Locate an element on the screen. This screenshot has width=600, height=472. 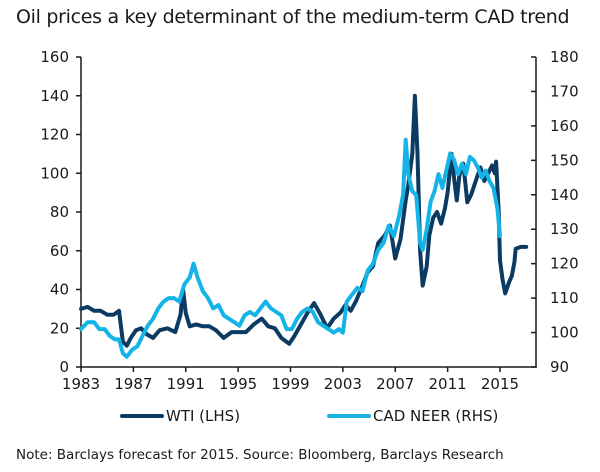
x-axis-ticks: 1983 1987 1991 1995 1999 2003 2007 2011 2015 is located at coordinates (290, 380).